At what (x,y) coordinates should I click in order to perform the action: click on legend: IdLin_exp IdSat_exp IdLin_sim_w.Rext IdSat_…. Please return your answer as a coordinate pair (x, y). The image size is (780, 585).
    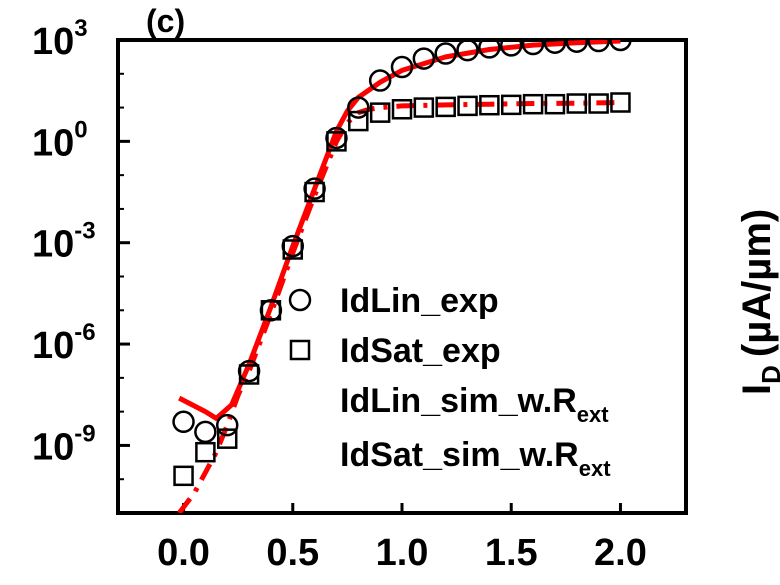
    Looking at the image, I should click on (449, 381).